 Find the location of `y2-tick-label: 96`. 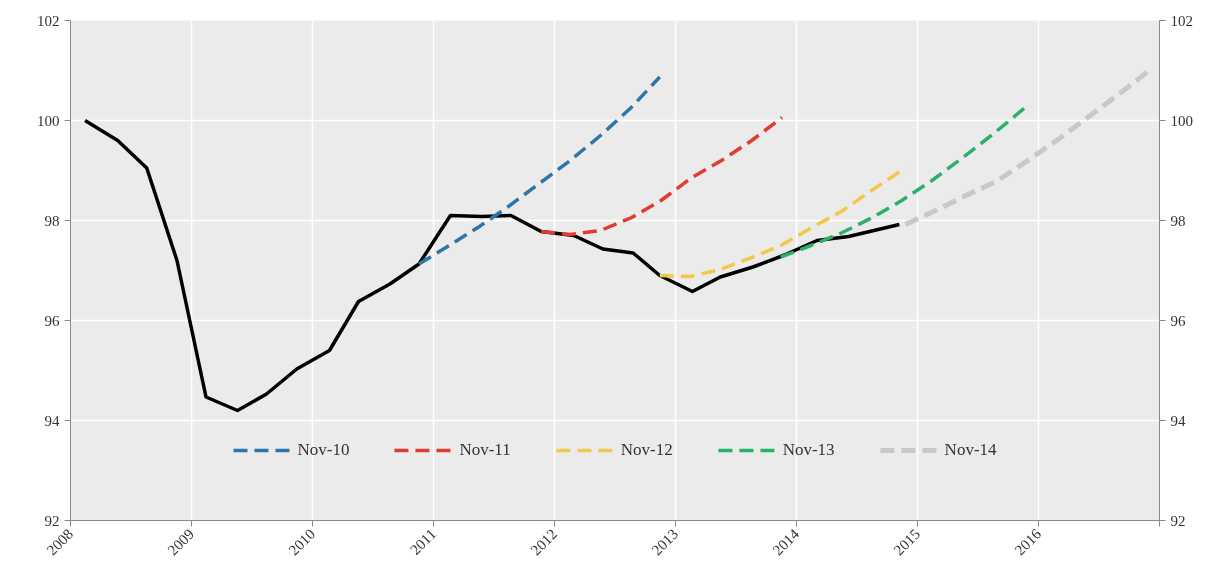

y2-tick-label: 96 is located at coordinates (1178, 320).